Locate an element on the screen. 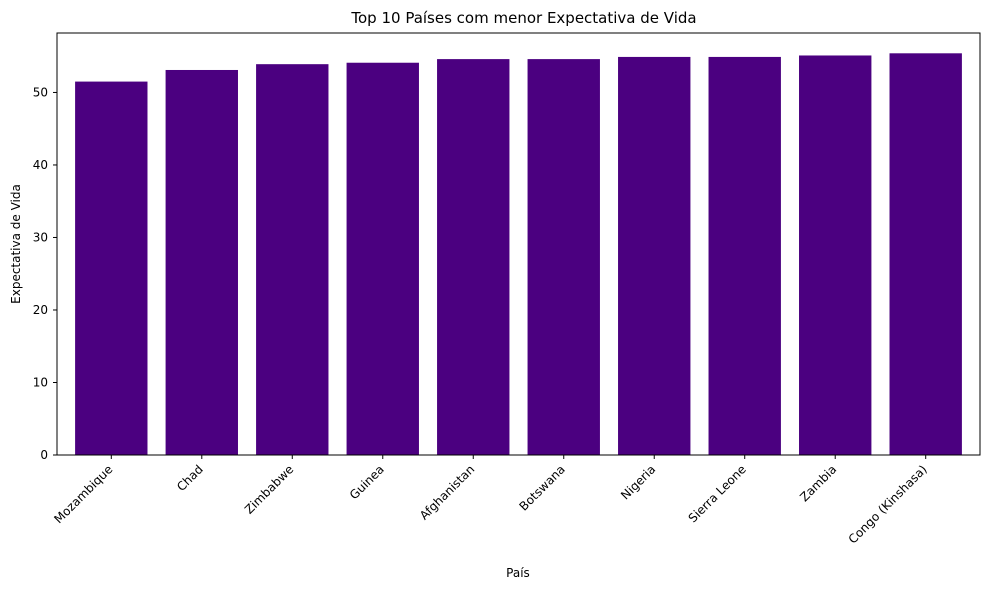 Image resolution: width=989 pixels, height=595 pixels. y-axis-ticks: 0 10 20 30 40 50 is located at coordinates (45, 273).